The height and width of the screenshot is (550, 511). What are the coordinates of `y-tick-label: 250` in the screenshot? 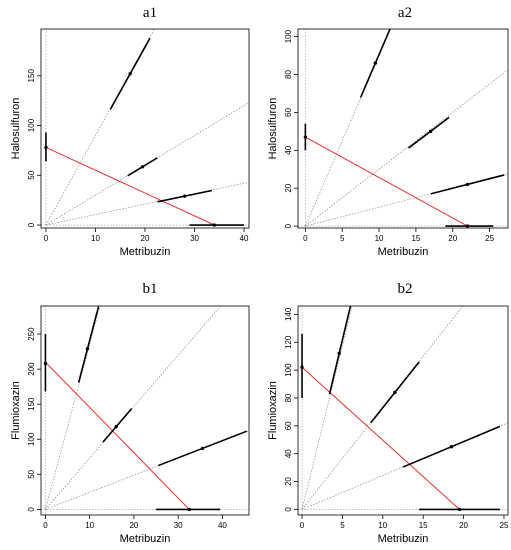 It's located at (31, 334).